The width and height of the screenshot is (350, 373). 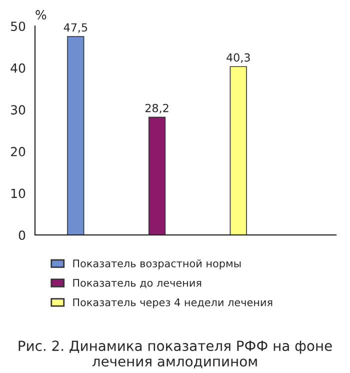 What do you see at coordinates (41, 15) in the screenshot?
I see `y-axis-title: %` at bounding box center [41, 15].